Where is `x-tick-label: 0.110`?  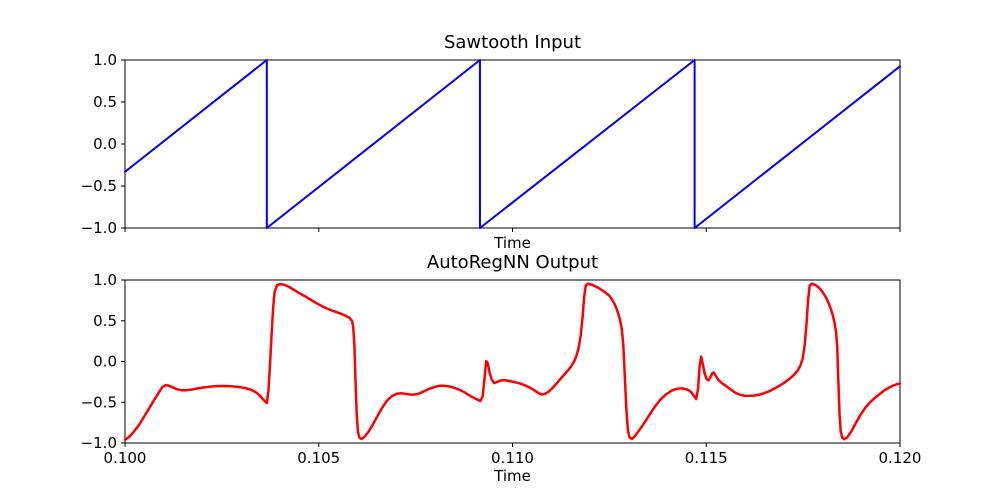
x-tick-label: 0.110 is located at coordinates (512, 458).